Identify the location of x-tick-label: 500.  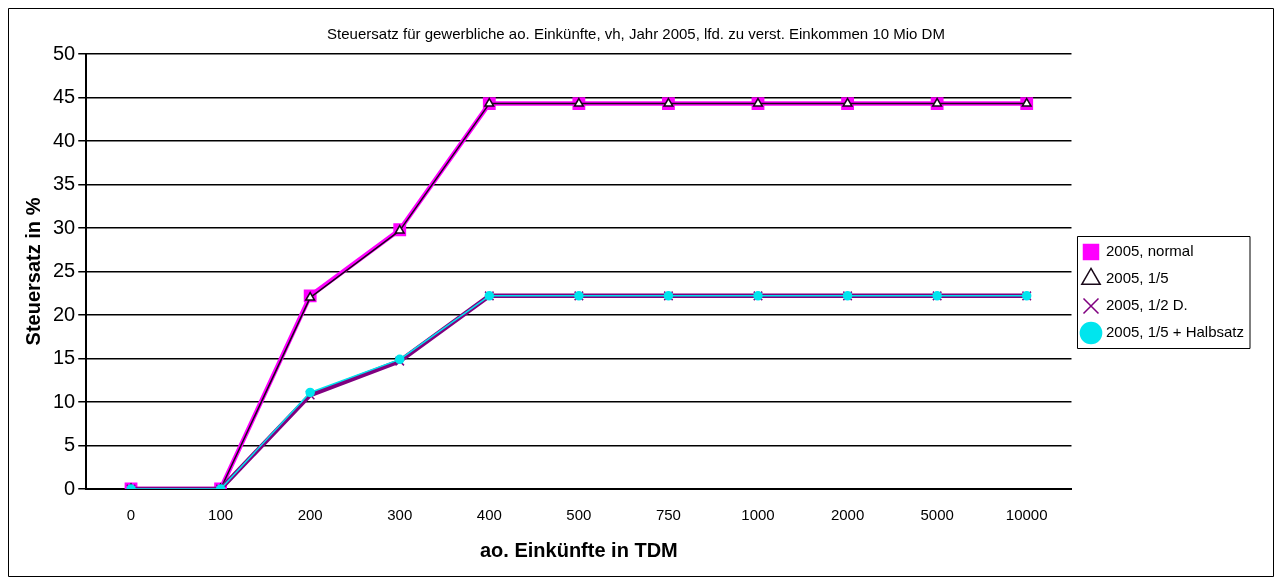
(579, 515).